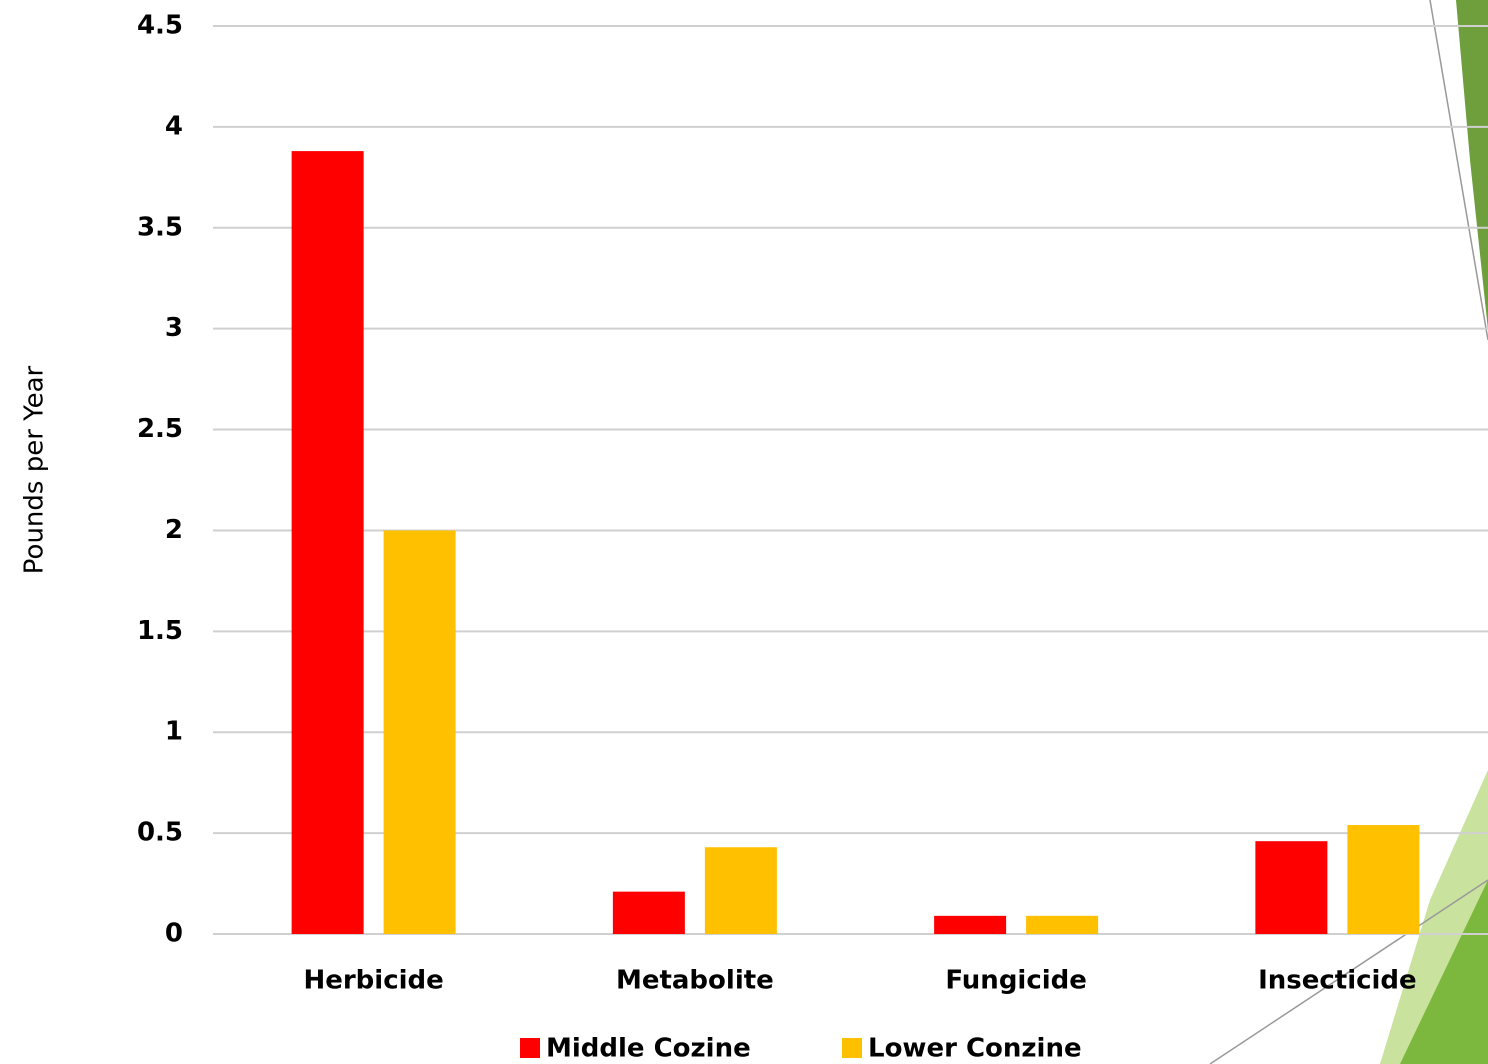  Describe the element at coordinates (1016, 981) in the screenshot. I see `x-tick-label: Fungicide` at that location.